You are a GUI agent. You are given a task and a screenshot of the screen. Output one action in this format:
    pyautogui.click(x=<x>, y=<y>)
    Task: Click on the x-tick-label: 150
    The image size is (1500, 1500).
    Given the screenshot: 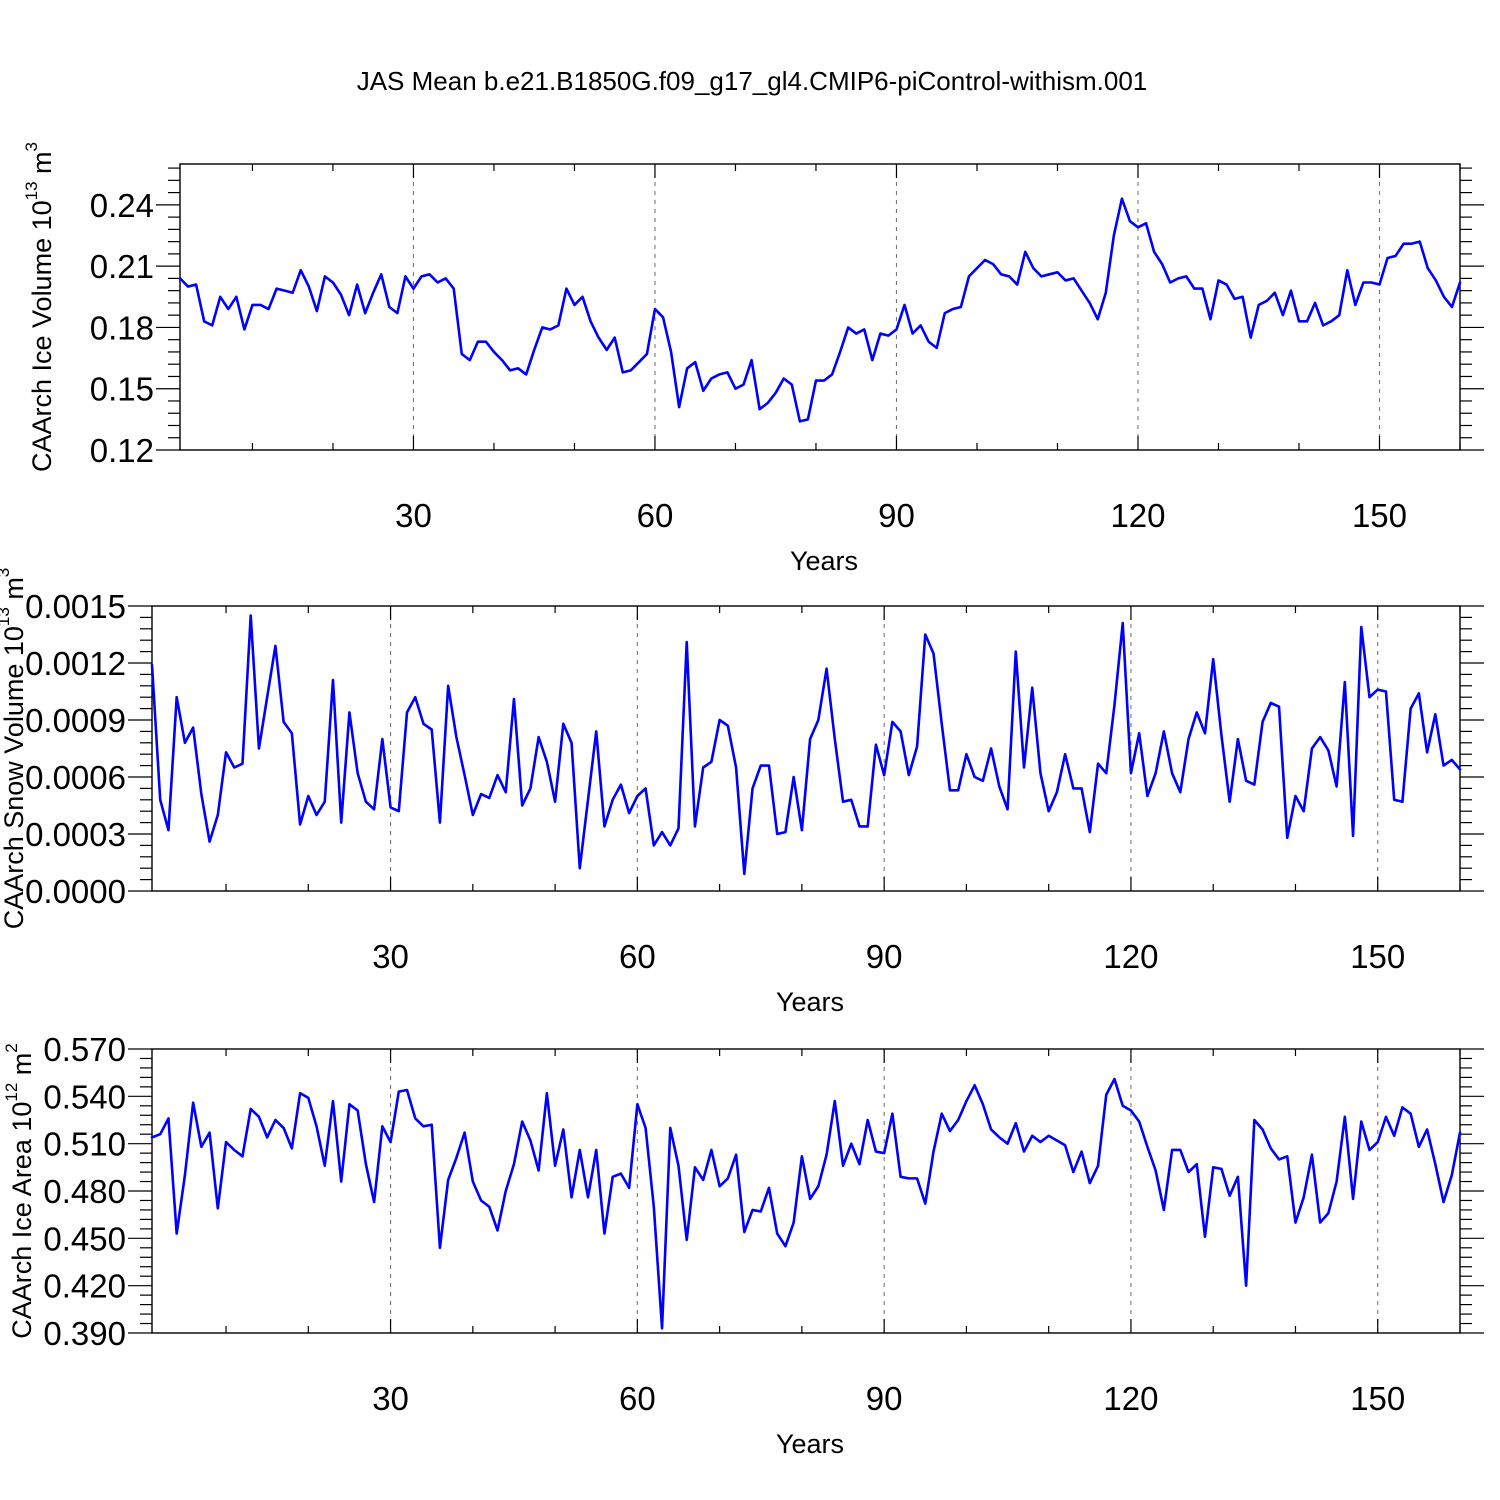 What is the action you would take?
    pyautogui.click(x=1379, y=515)
    